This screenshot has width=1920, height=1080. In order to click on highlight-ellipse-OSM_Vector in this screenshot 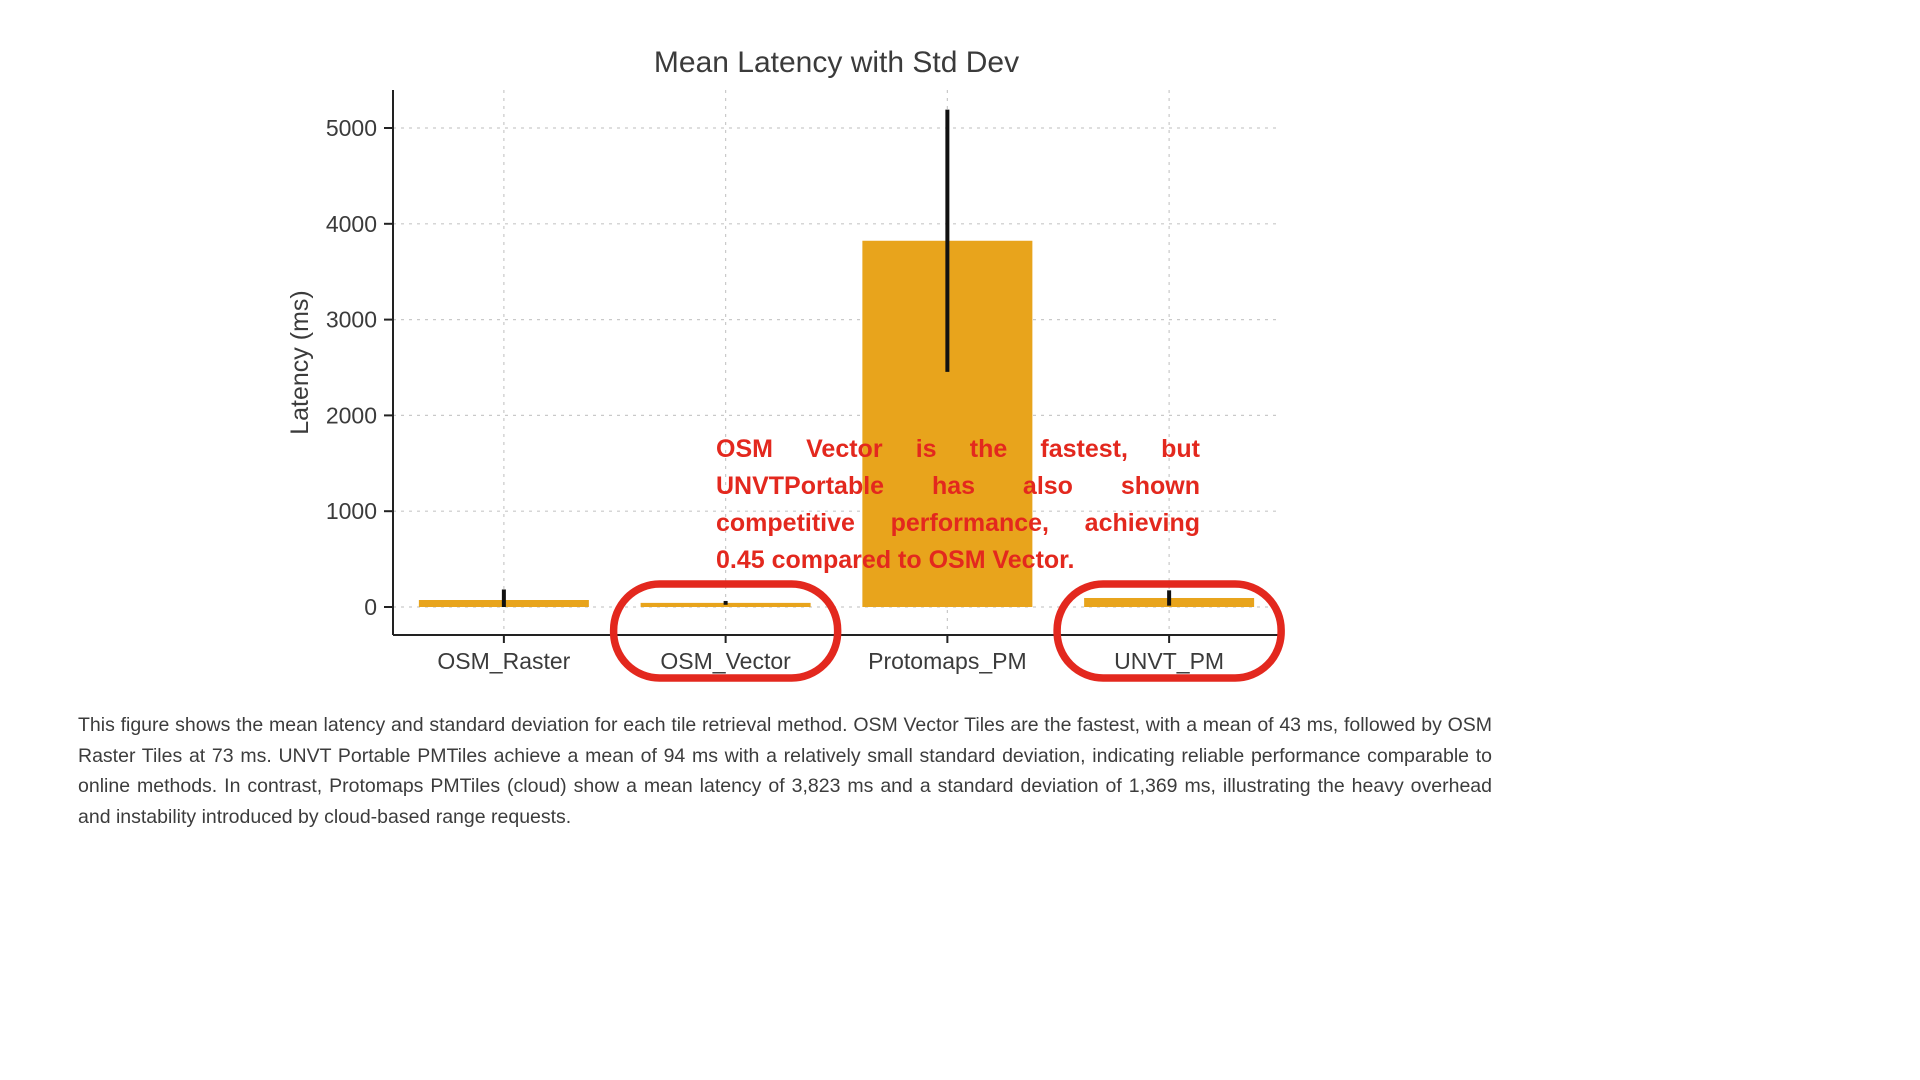, I will do `click(725, 631)`.